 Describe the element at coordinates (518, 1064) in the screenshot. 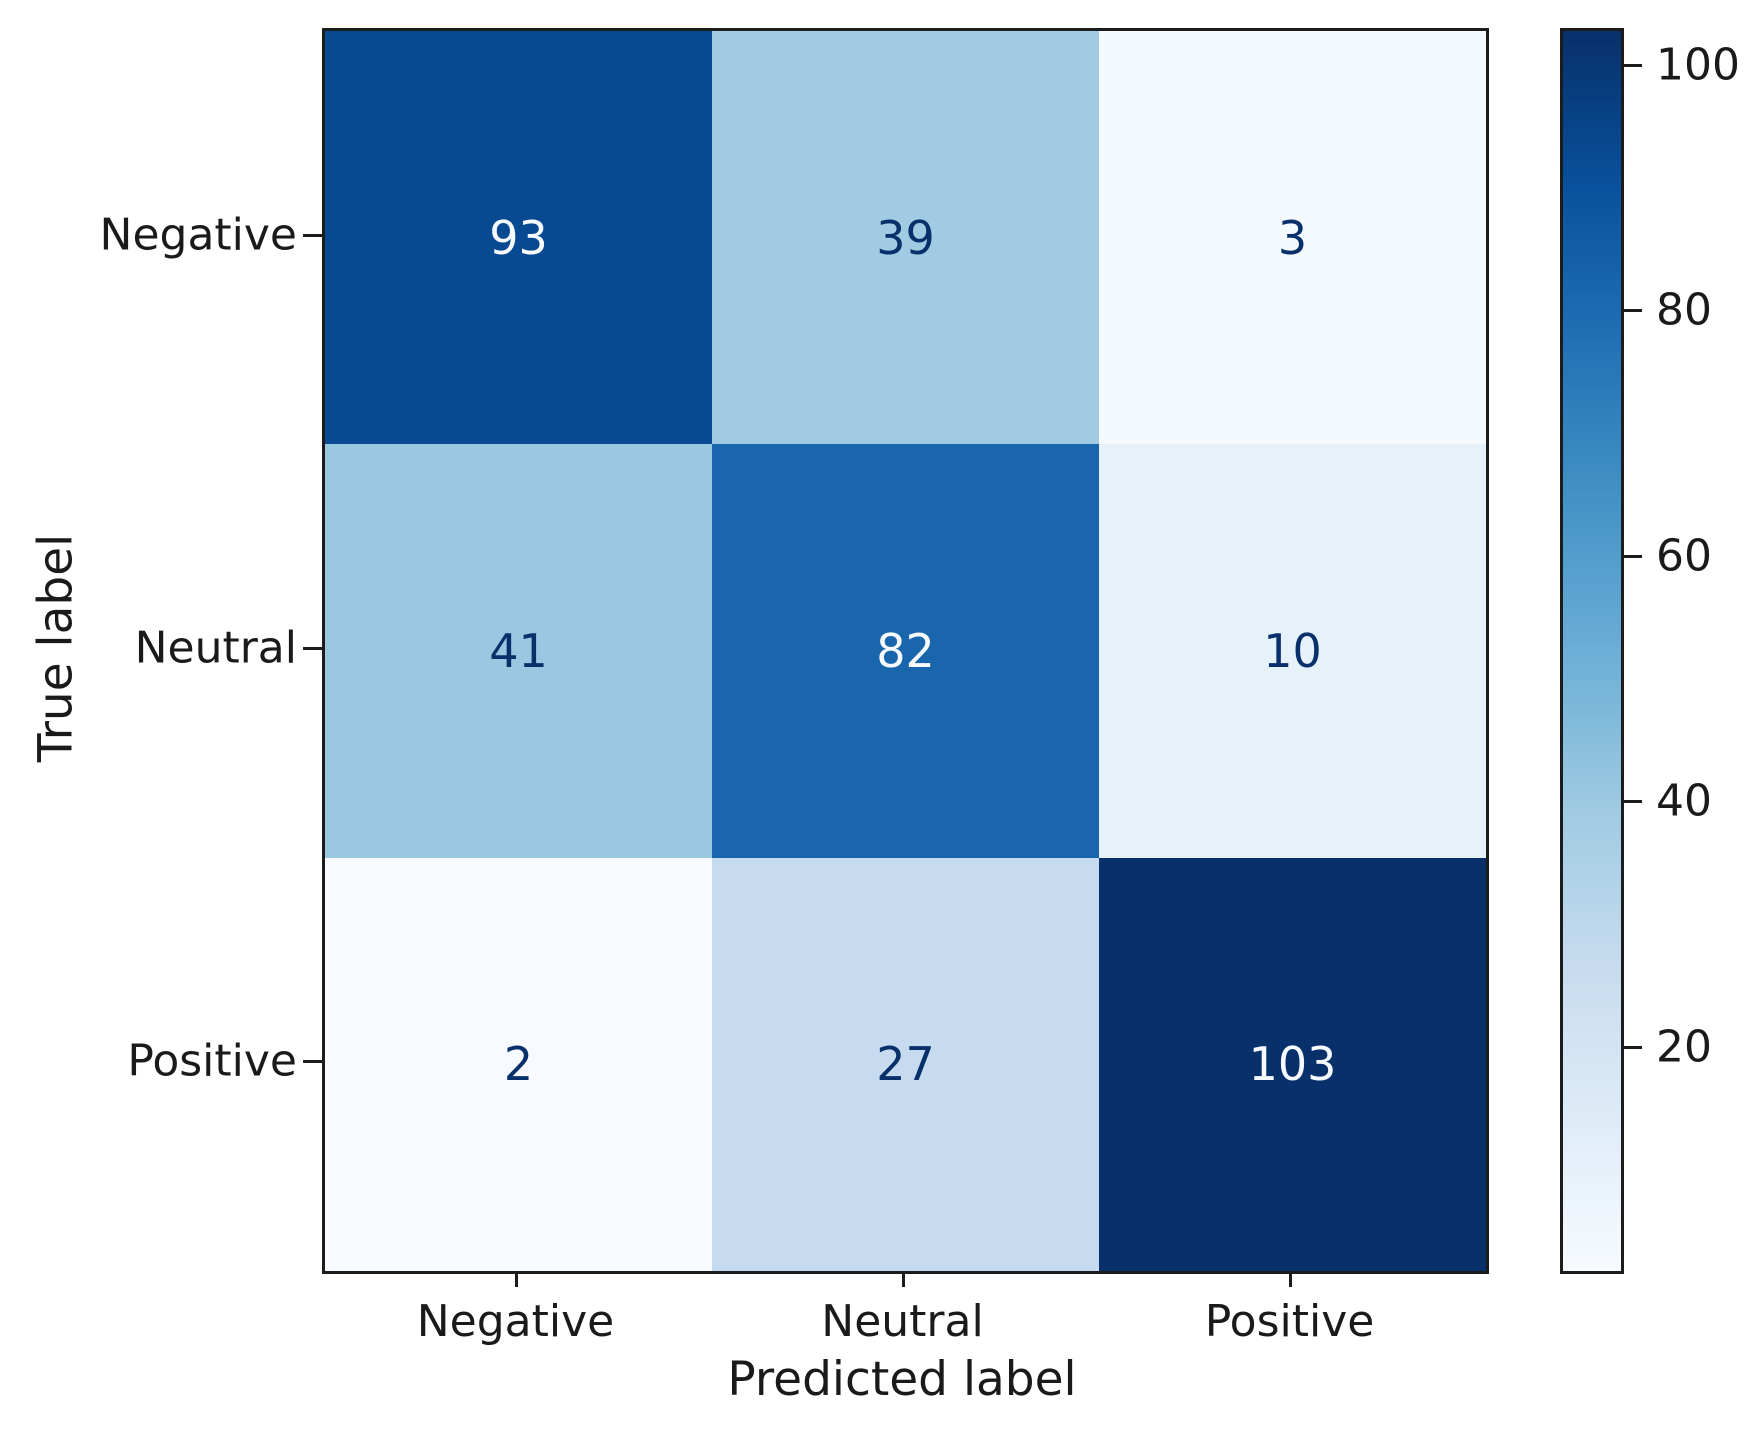

I see `matrix-cell-positive-negative: 2` at that location.